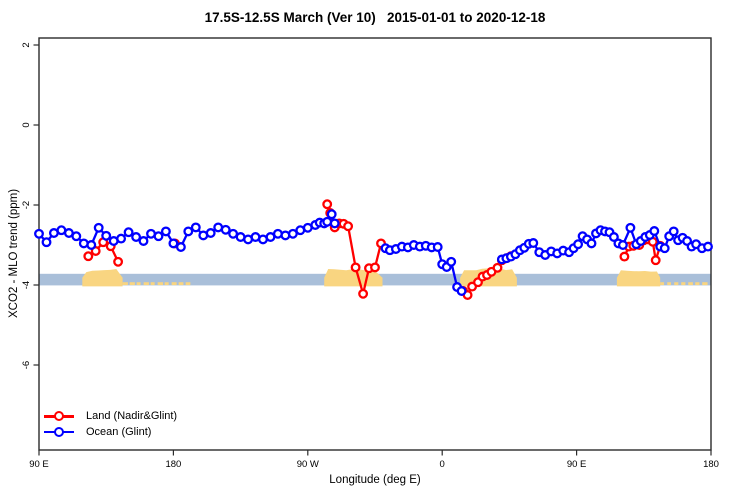 This screenshot has width=750, height=500. Describe the element at coordinates (308, 464) in the screenshot. I see `x-tick-label: 90 W` at that location.